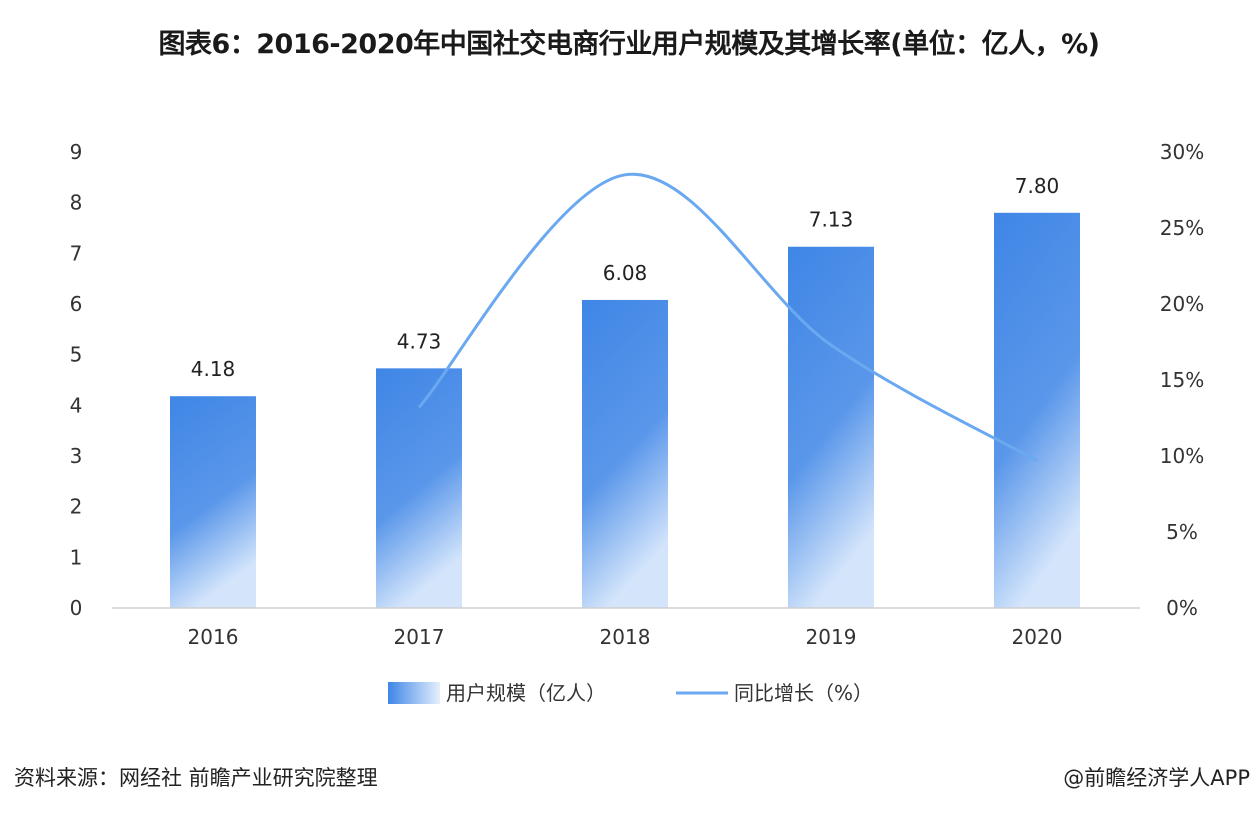 Image resolution: width=1258 pixels, height=820 pixels. I want to click on x-tick-2020: 2020, so click(1037, 637).